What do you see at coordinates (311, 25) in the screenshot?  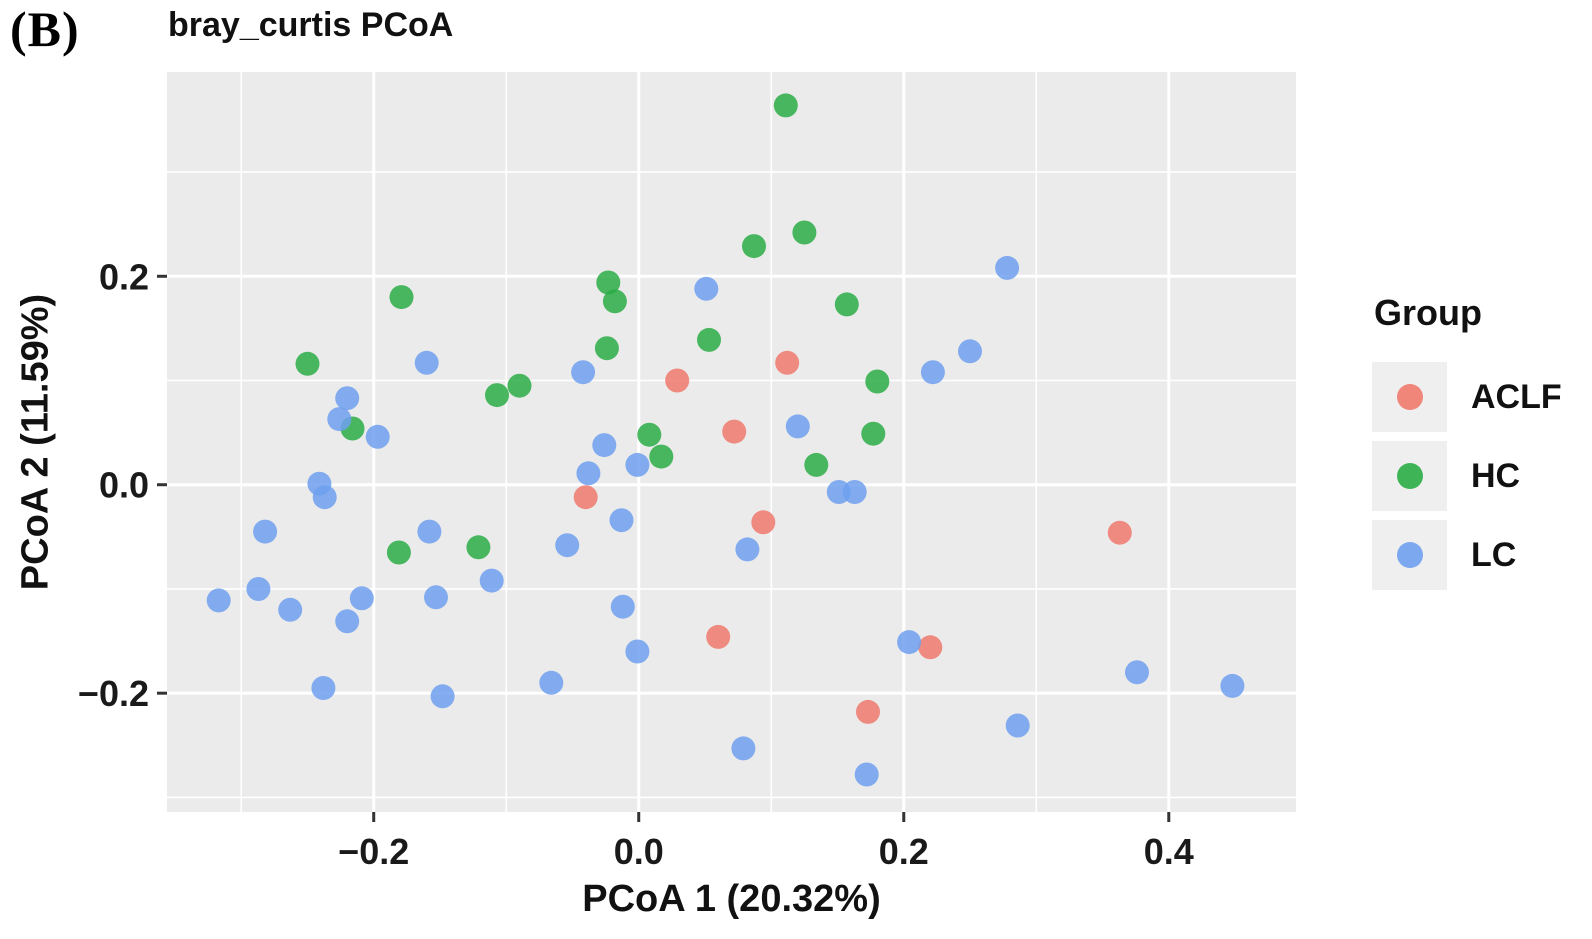 I see `chart-title: bray_curtis PCoA` at bounding box center [311, 25].